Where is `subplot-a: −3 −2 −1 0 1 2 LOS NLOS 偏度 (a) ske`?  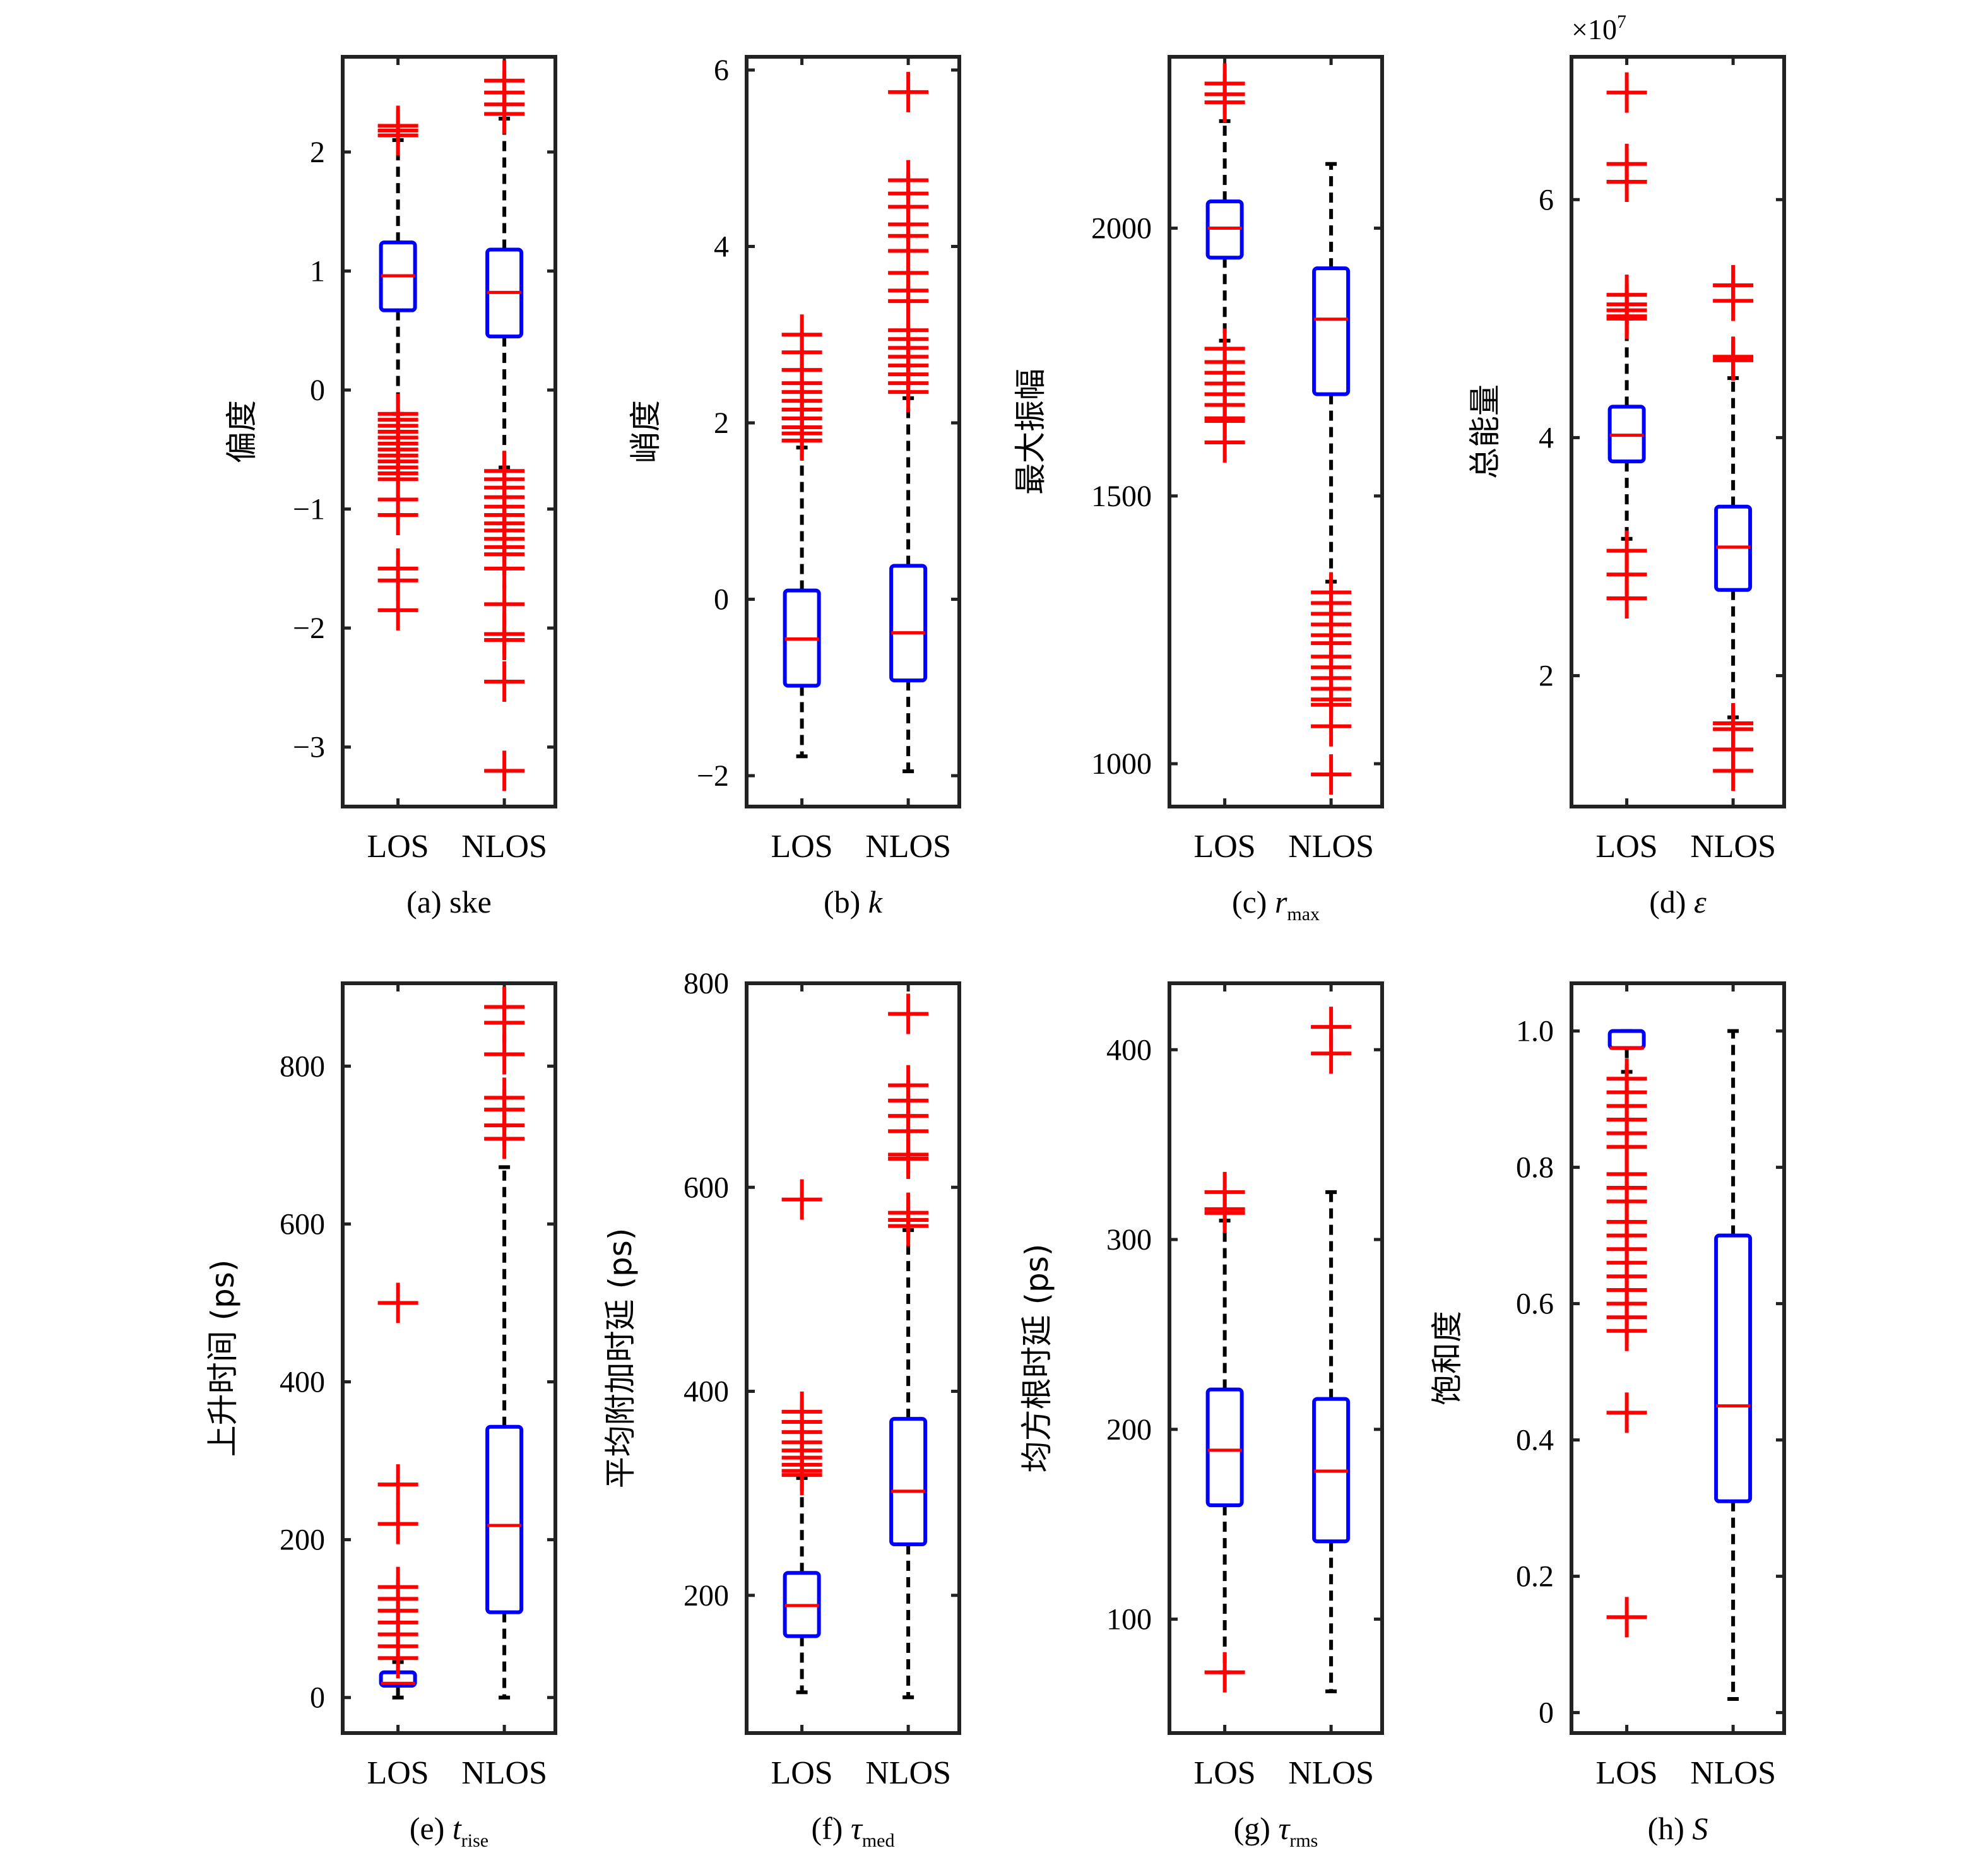
subplot-a: −3 −2 −1 0 1 2 LOS NLOS 偏度 (a) ske is located at coordinates (390, 487).